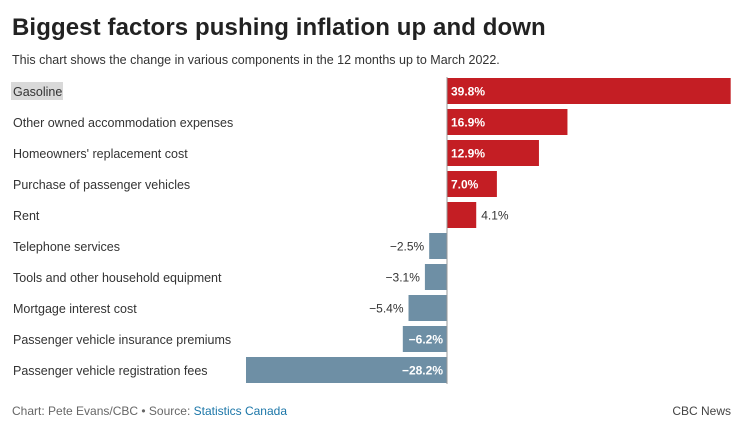 Image resolution: width=745 pixels, height=422 pixels. Describe the element at coordinates (438, 246) in the screenshot. I see `bar-telephone-services` at that location.